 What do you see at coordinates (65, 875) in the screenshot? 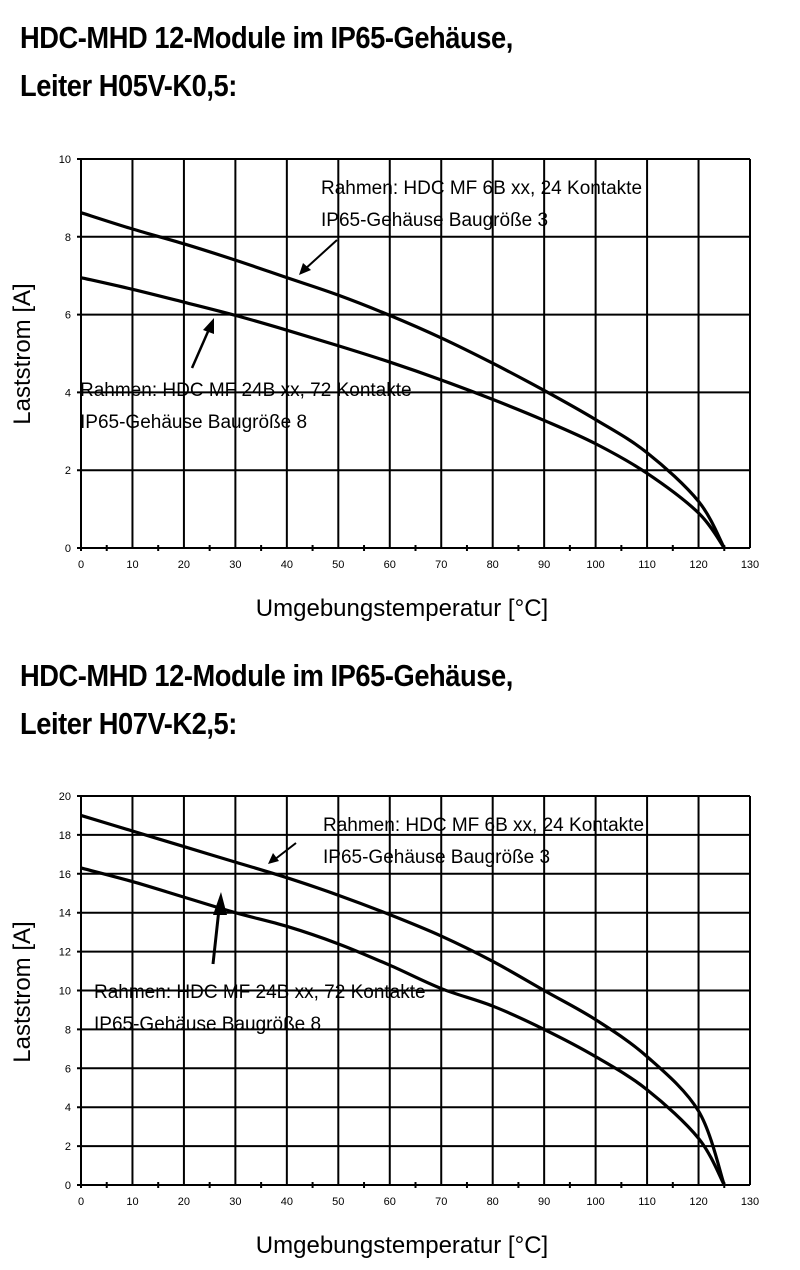
I see `y-tick-label: 16` at bounding box center [65, 875].